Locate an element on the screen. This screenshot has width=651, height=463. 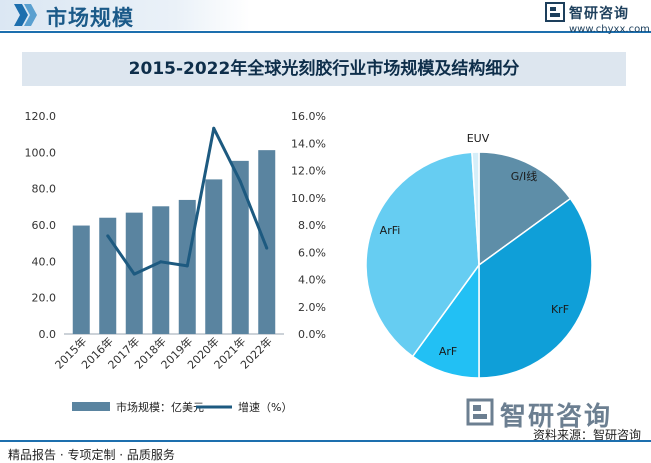
y-tick-label: 60.0 is located at coordinates (44, 225).